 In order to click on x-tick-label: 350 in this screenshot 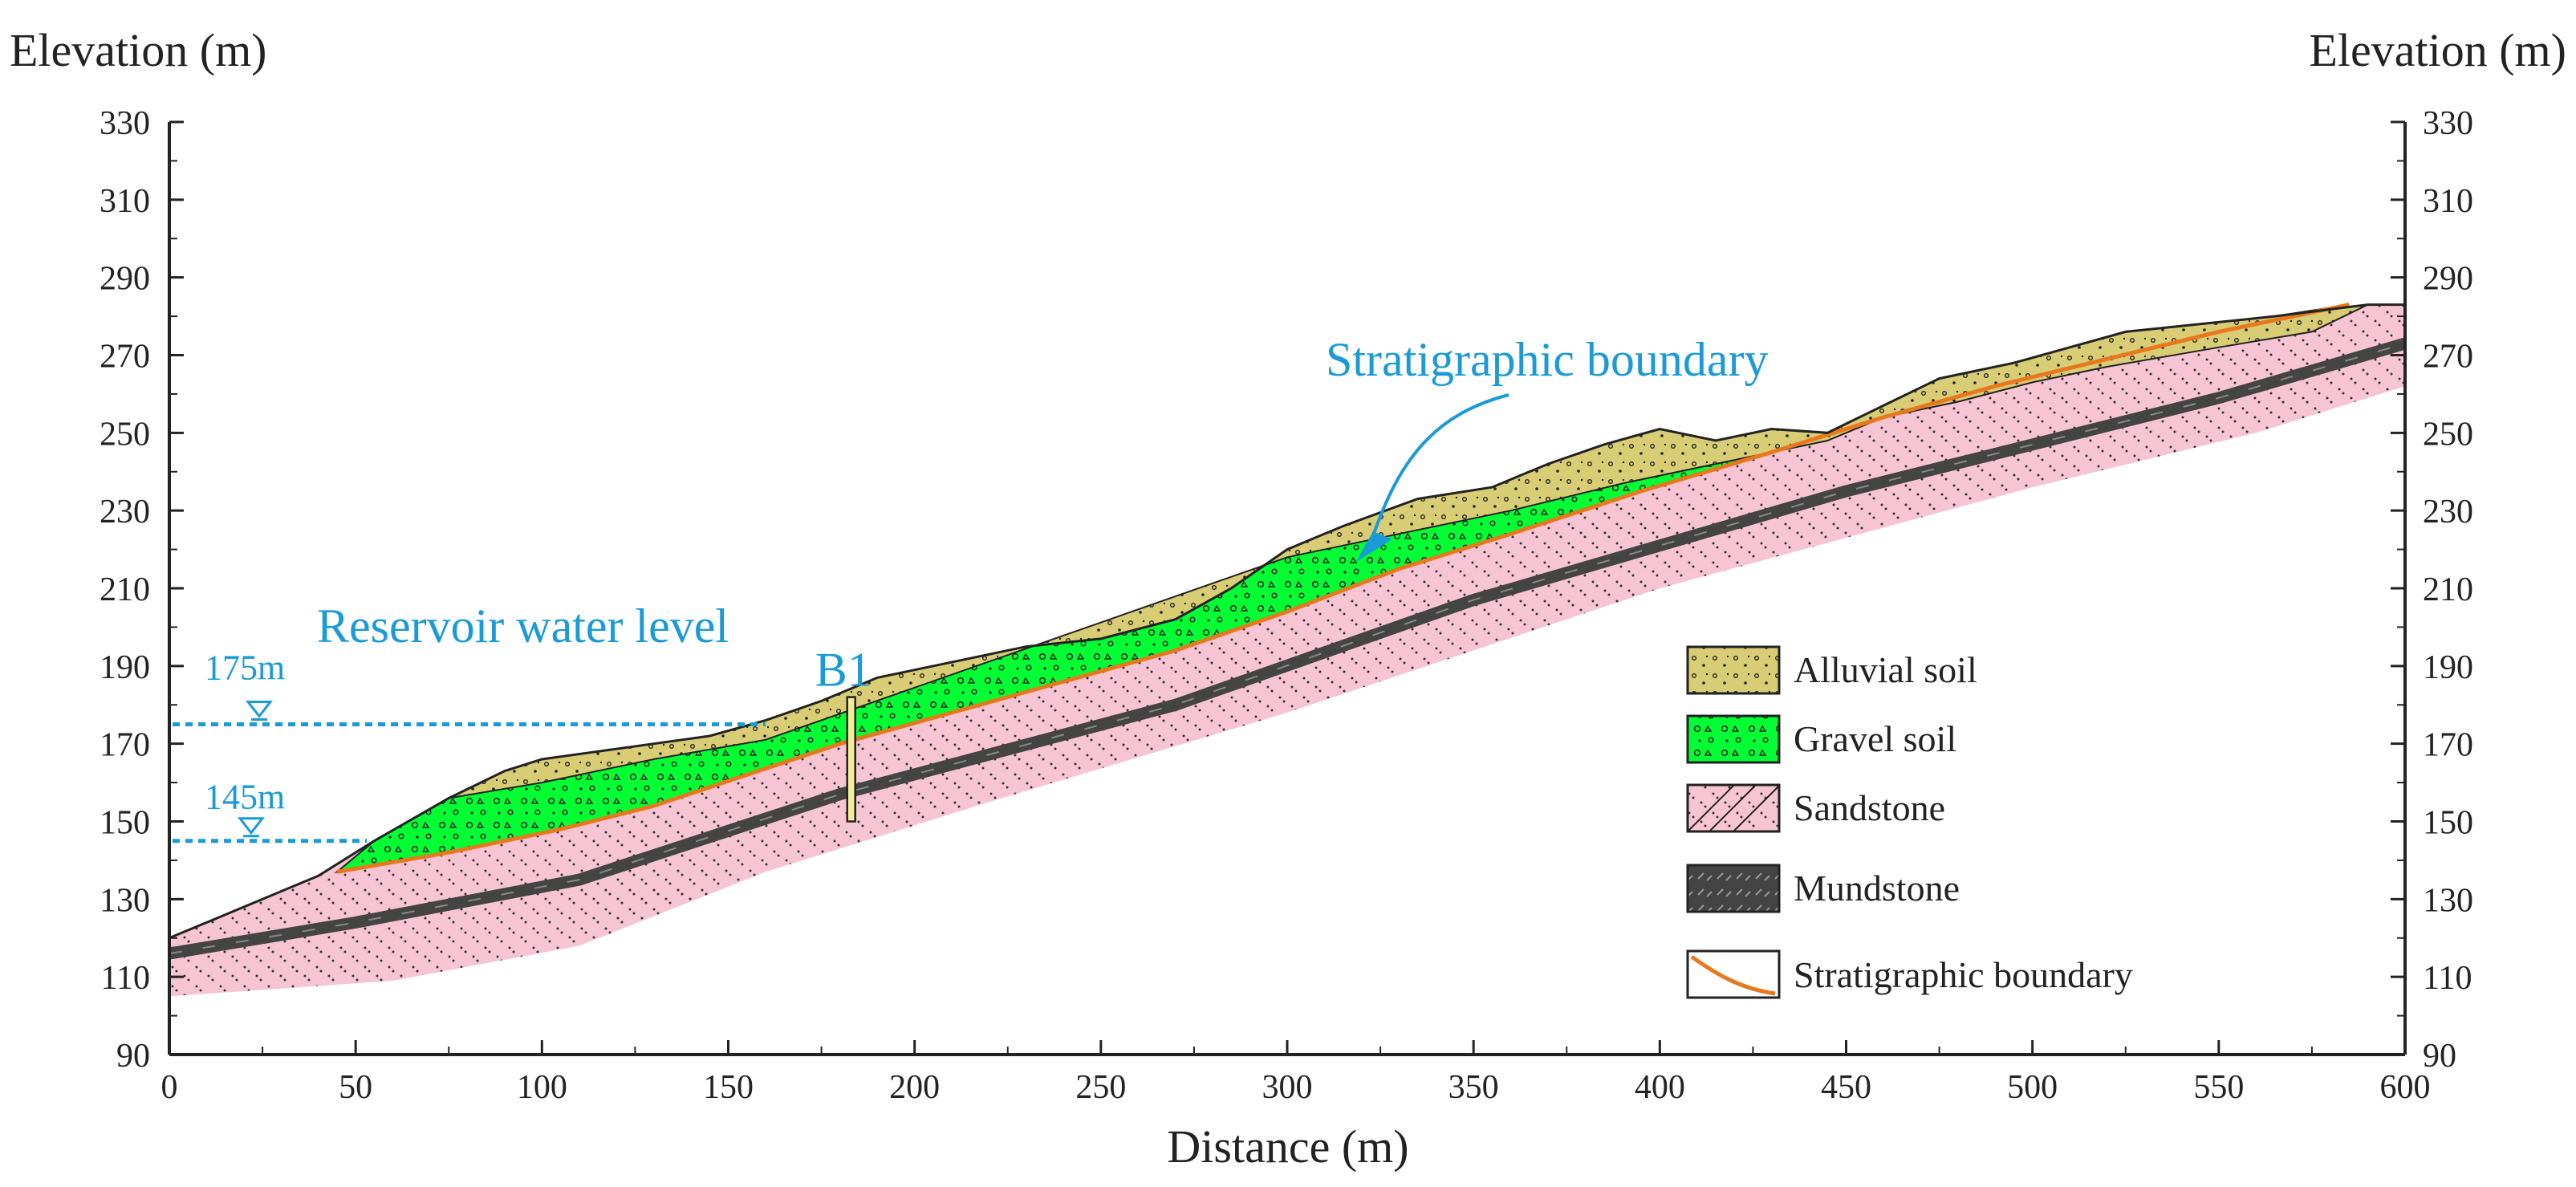, I will do `click(1474, 1087)`.